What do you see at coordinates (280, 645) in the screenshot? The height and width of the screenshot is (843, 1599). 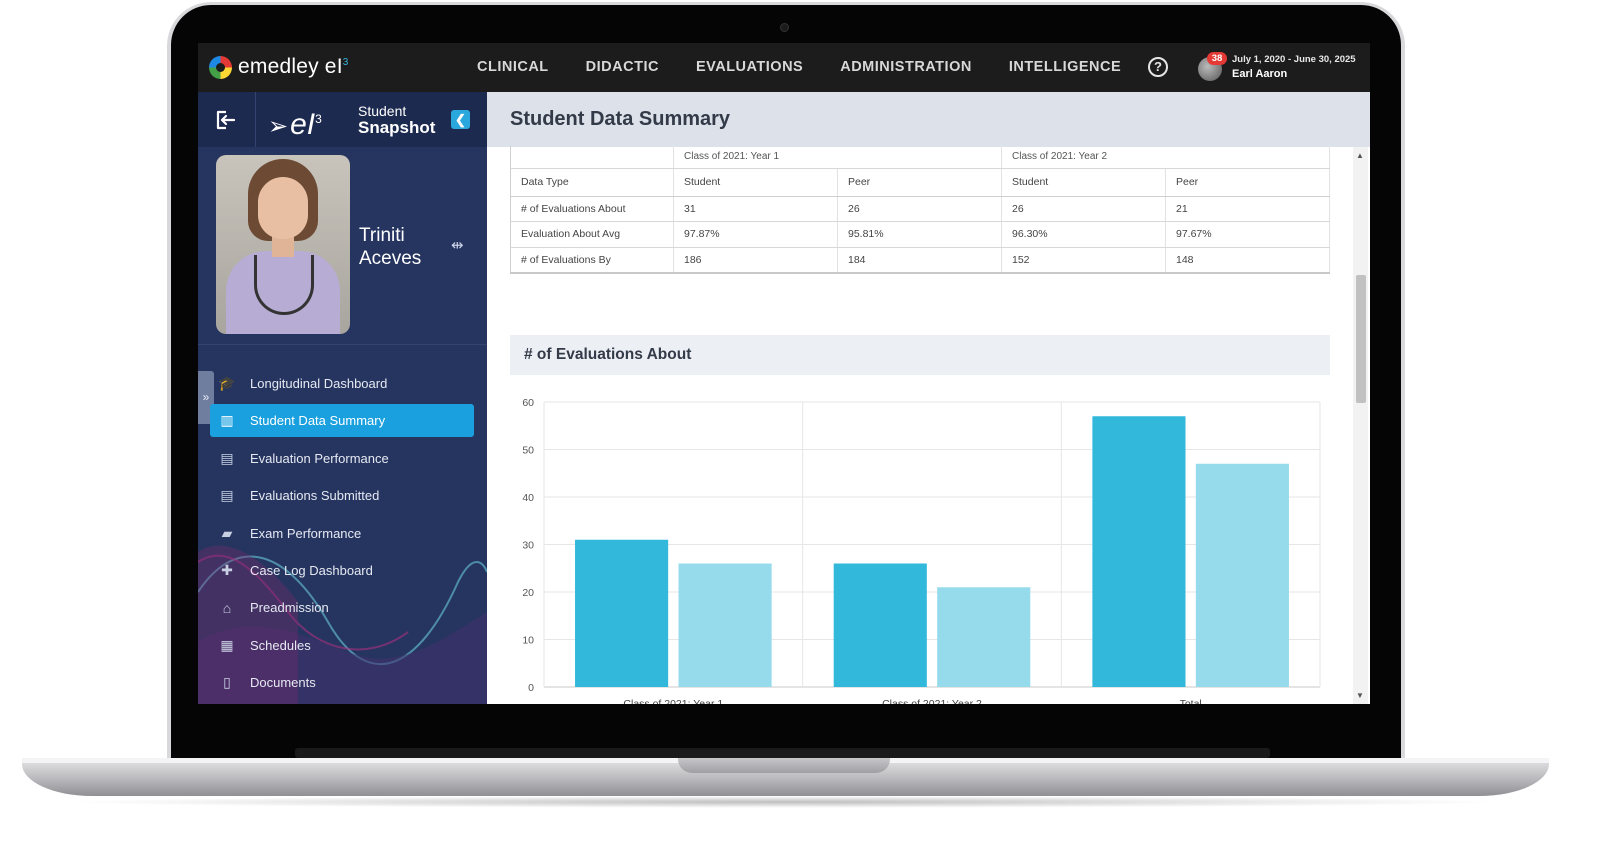 I see `sidebar-item-label: Schedules` at bounding box center [280, 645].